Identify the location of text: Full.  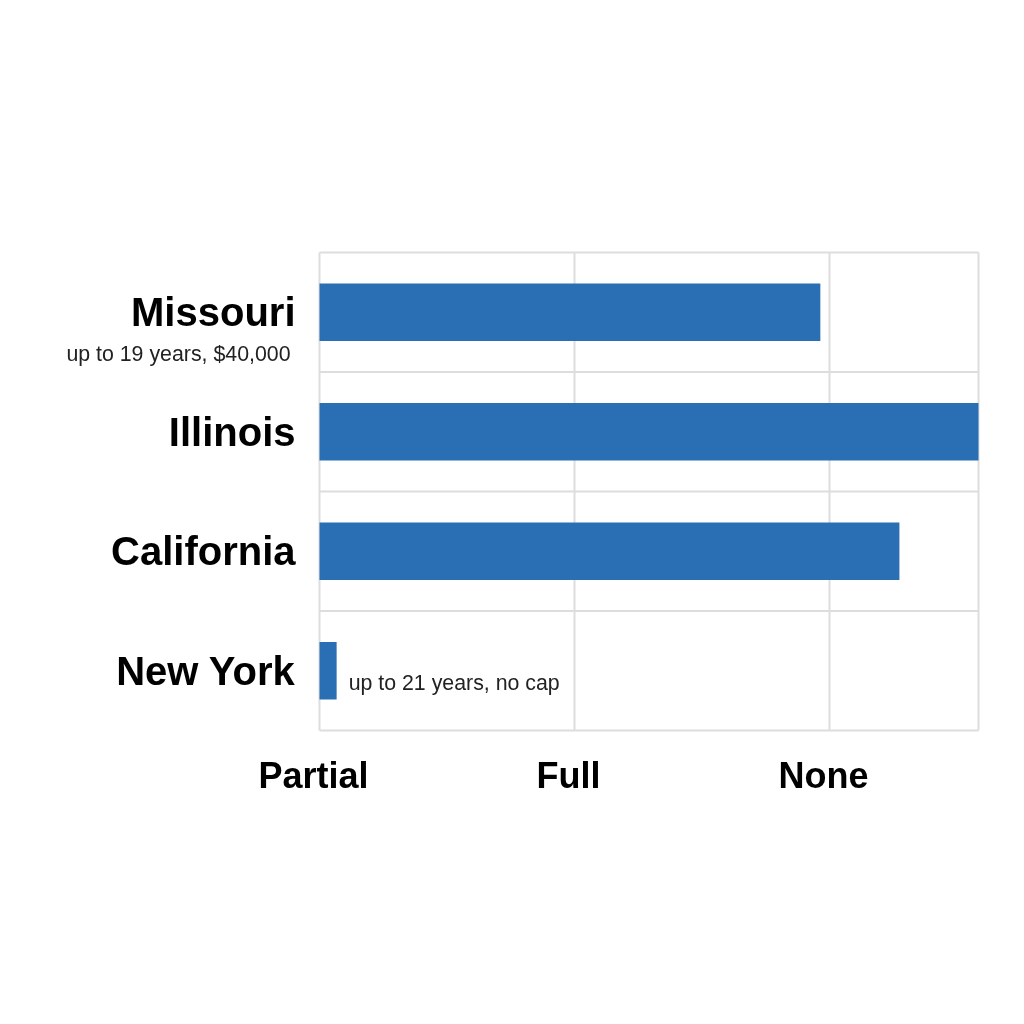
(568, 775).